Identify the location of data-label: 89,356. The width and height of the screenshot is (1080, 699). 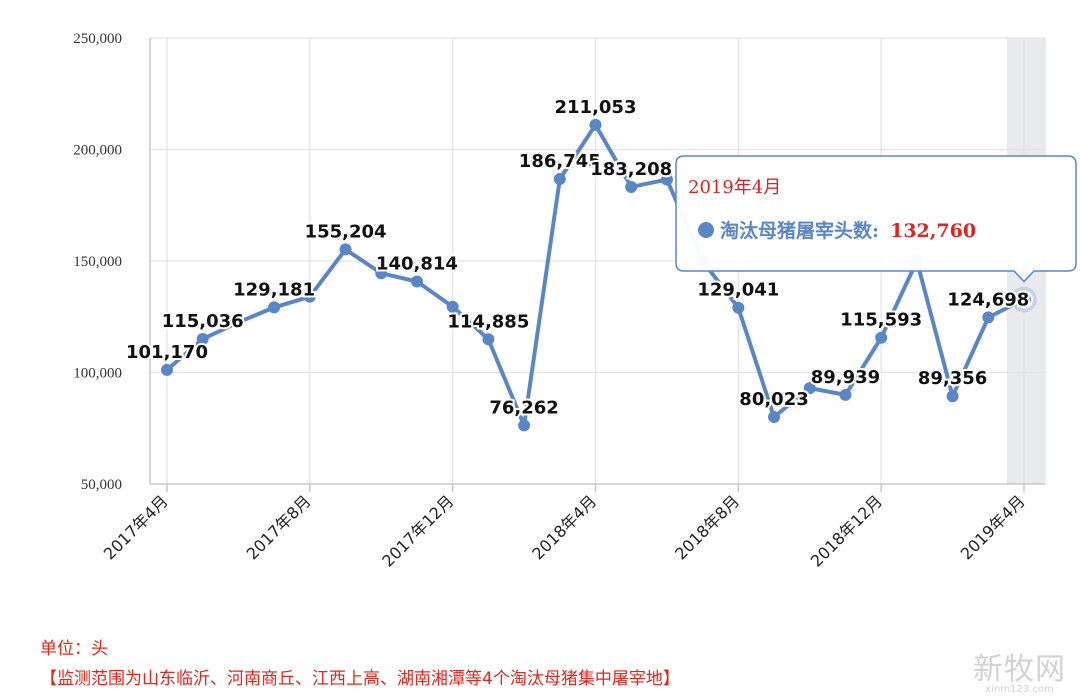
(952, 378).